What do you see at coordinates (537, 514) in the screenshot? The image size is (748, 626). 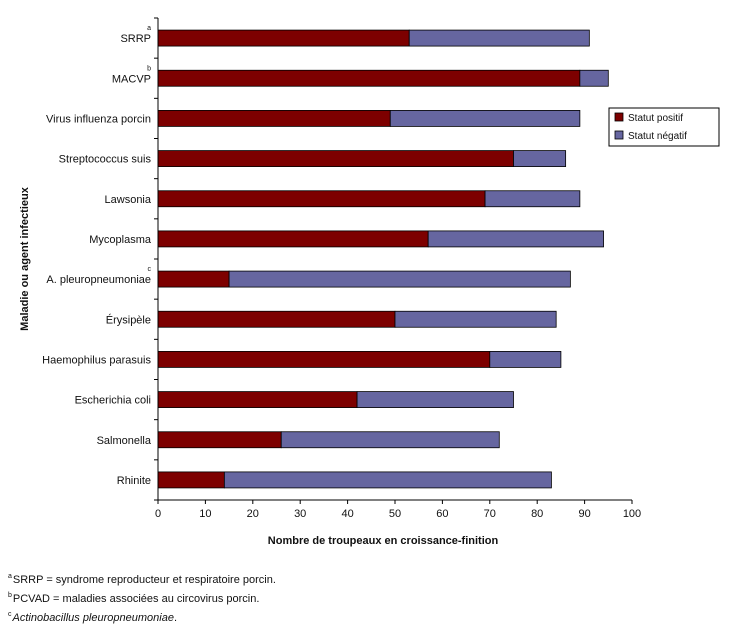 I see `x-tick-label-8: 80` at bounding box center [537, 514].